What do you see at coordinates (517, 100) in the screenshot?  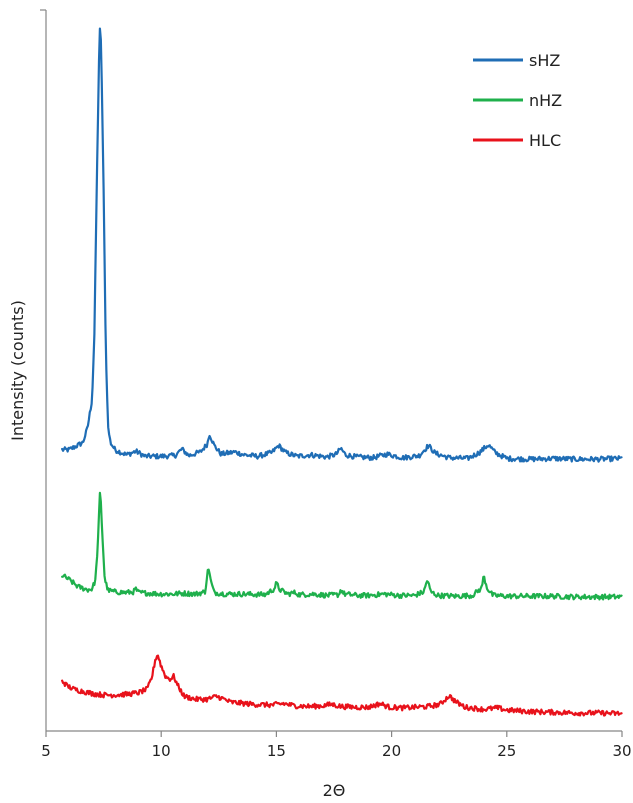 I see `legend: sHZ nHZ HLC` at bounding box center [517, 100].